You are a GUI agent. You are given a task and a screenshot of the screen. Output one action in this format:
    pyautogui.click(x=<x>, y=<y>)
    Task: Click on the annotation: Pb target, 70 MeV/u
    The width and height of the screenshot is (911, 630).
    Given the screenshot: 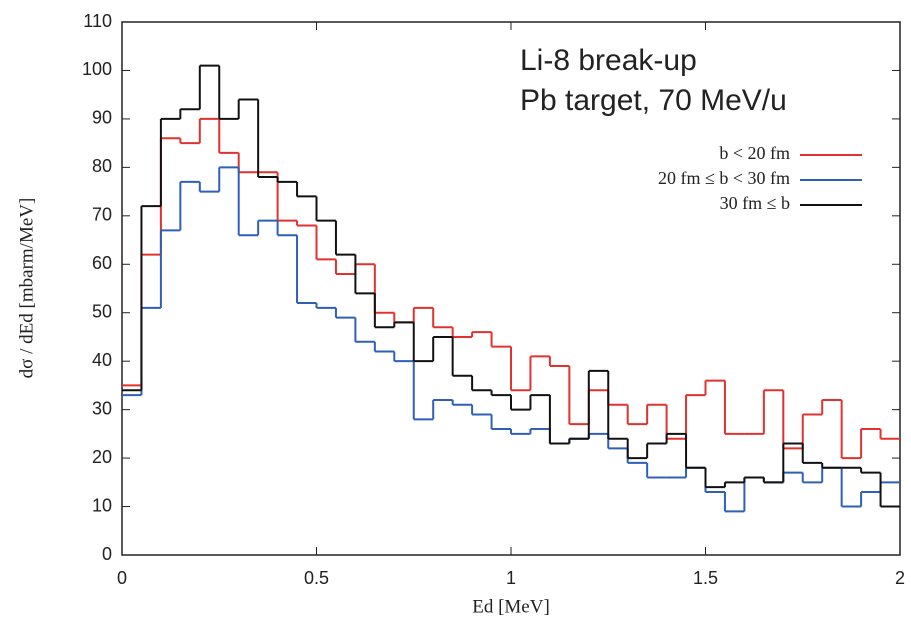 What is the action you would take?
    pyautogui.click(x=653, y=100)
    